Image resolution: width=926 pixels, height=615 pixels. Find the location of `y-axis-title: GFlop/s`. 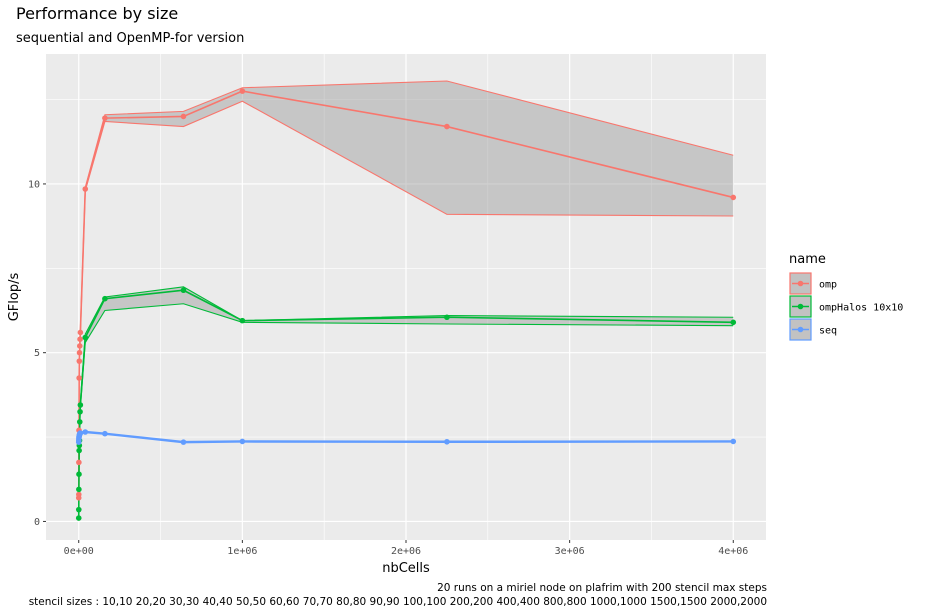

y-axis-title: GFlop/s is located at coordinates (14, 297).